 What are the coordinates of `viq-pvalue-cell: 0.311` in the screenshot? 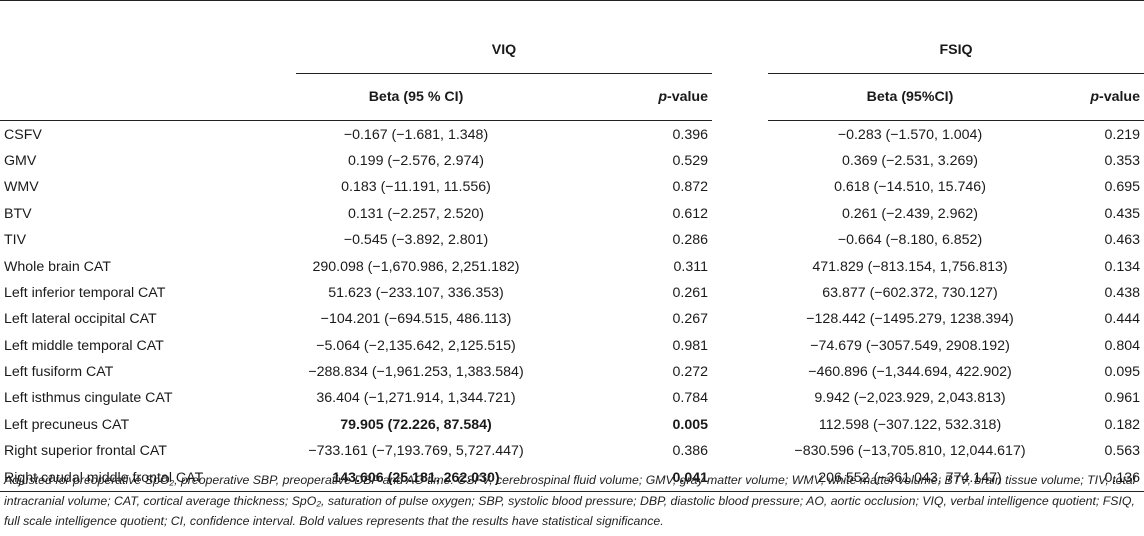 It's located at (690, 266).